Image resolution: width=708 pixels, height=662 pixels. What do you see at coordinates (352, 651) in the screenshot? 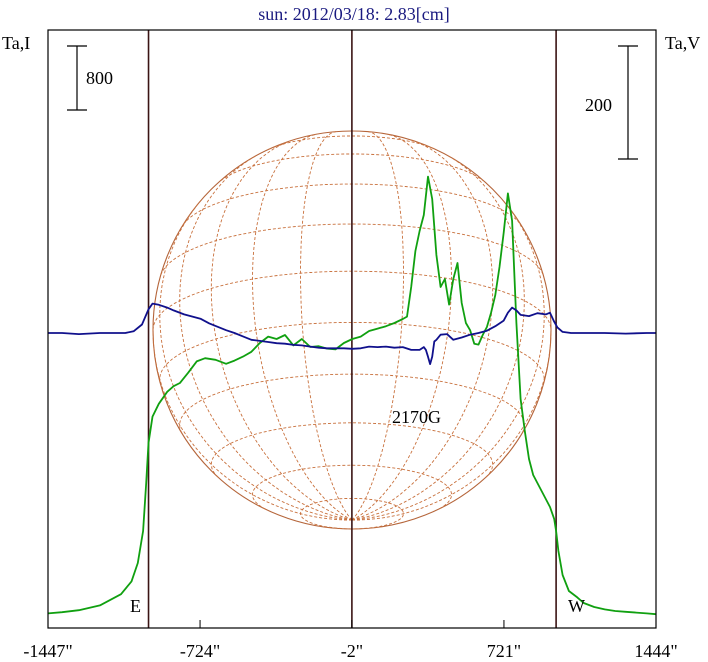
I see `x-tick-label: -2"` at bounding box center [352, 651].